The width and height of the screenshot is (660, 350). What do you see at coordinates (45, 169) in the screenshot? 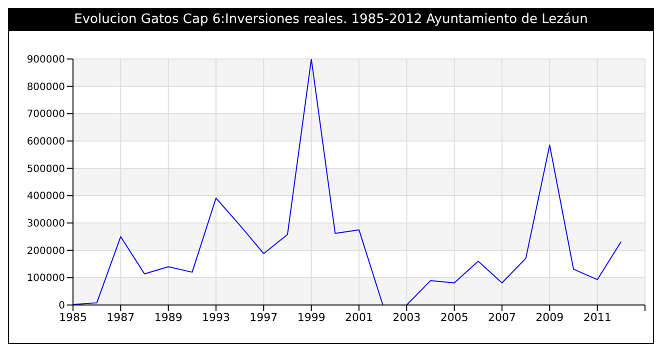
I see `y-tick-label: 500000` at bounding box center [45, 169].